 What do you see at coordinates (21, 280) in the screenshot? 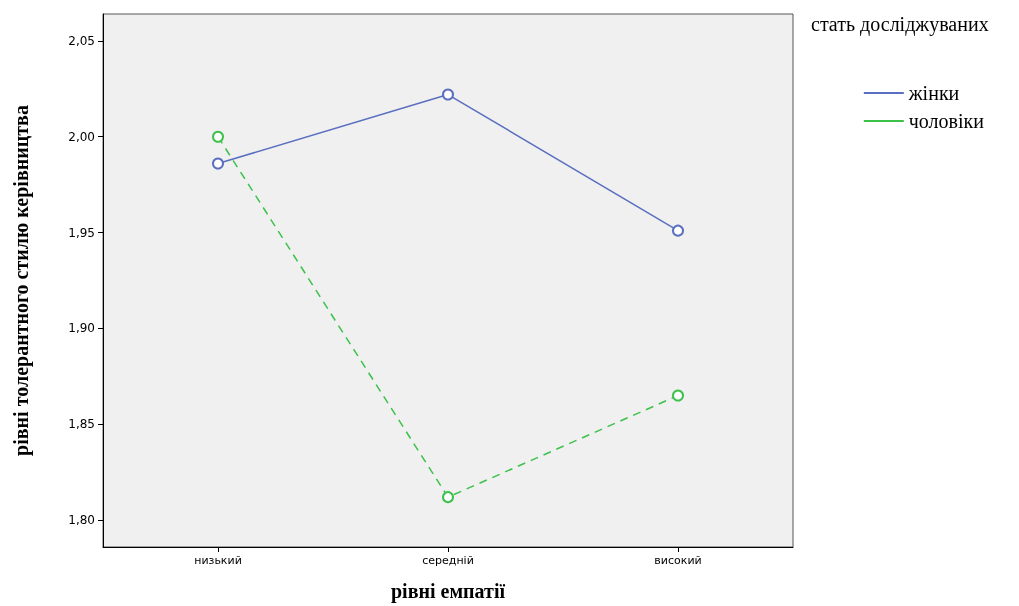
I see `y-axis-title: рівні толерантного стилю керівництва` at bounding box center [21, 280].